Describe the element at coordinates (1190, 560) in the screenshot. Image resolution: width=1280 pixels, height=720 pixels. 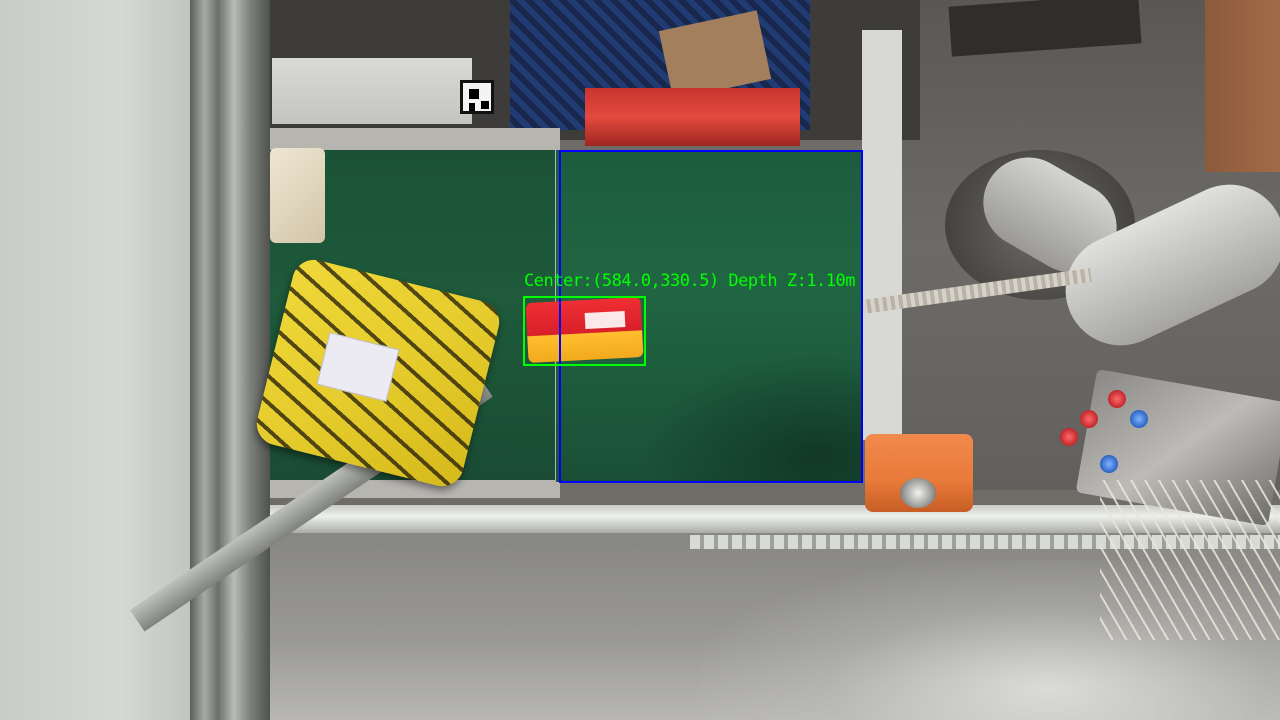
I see `pneumatic-hoses` at that location.